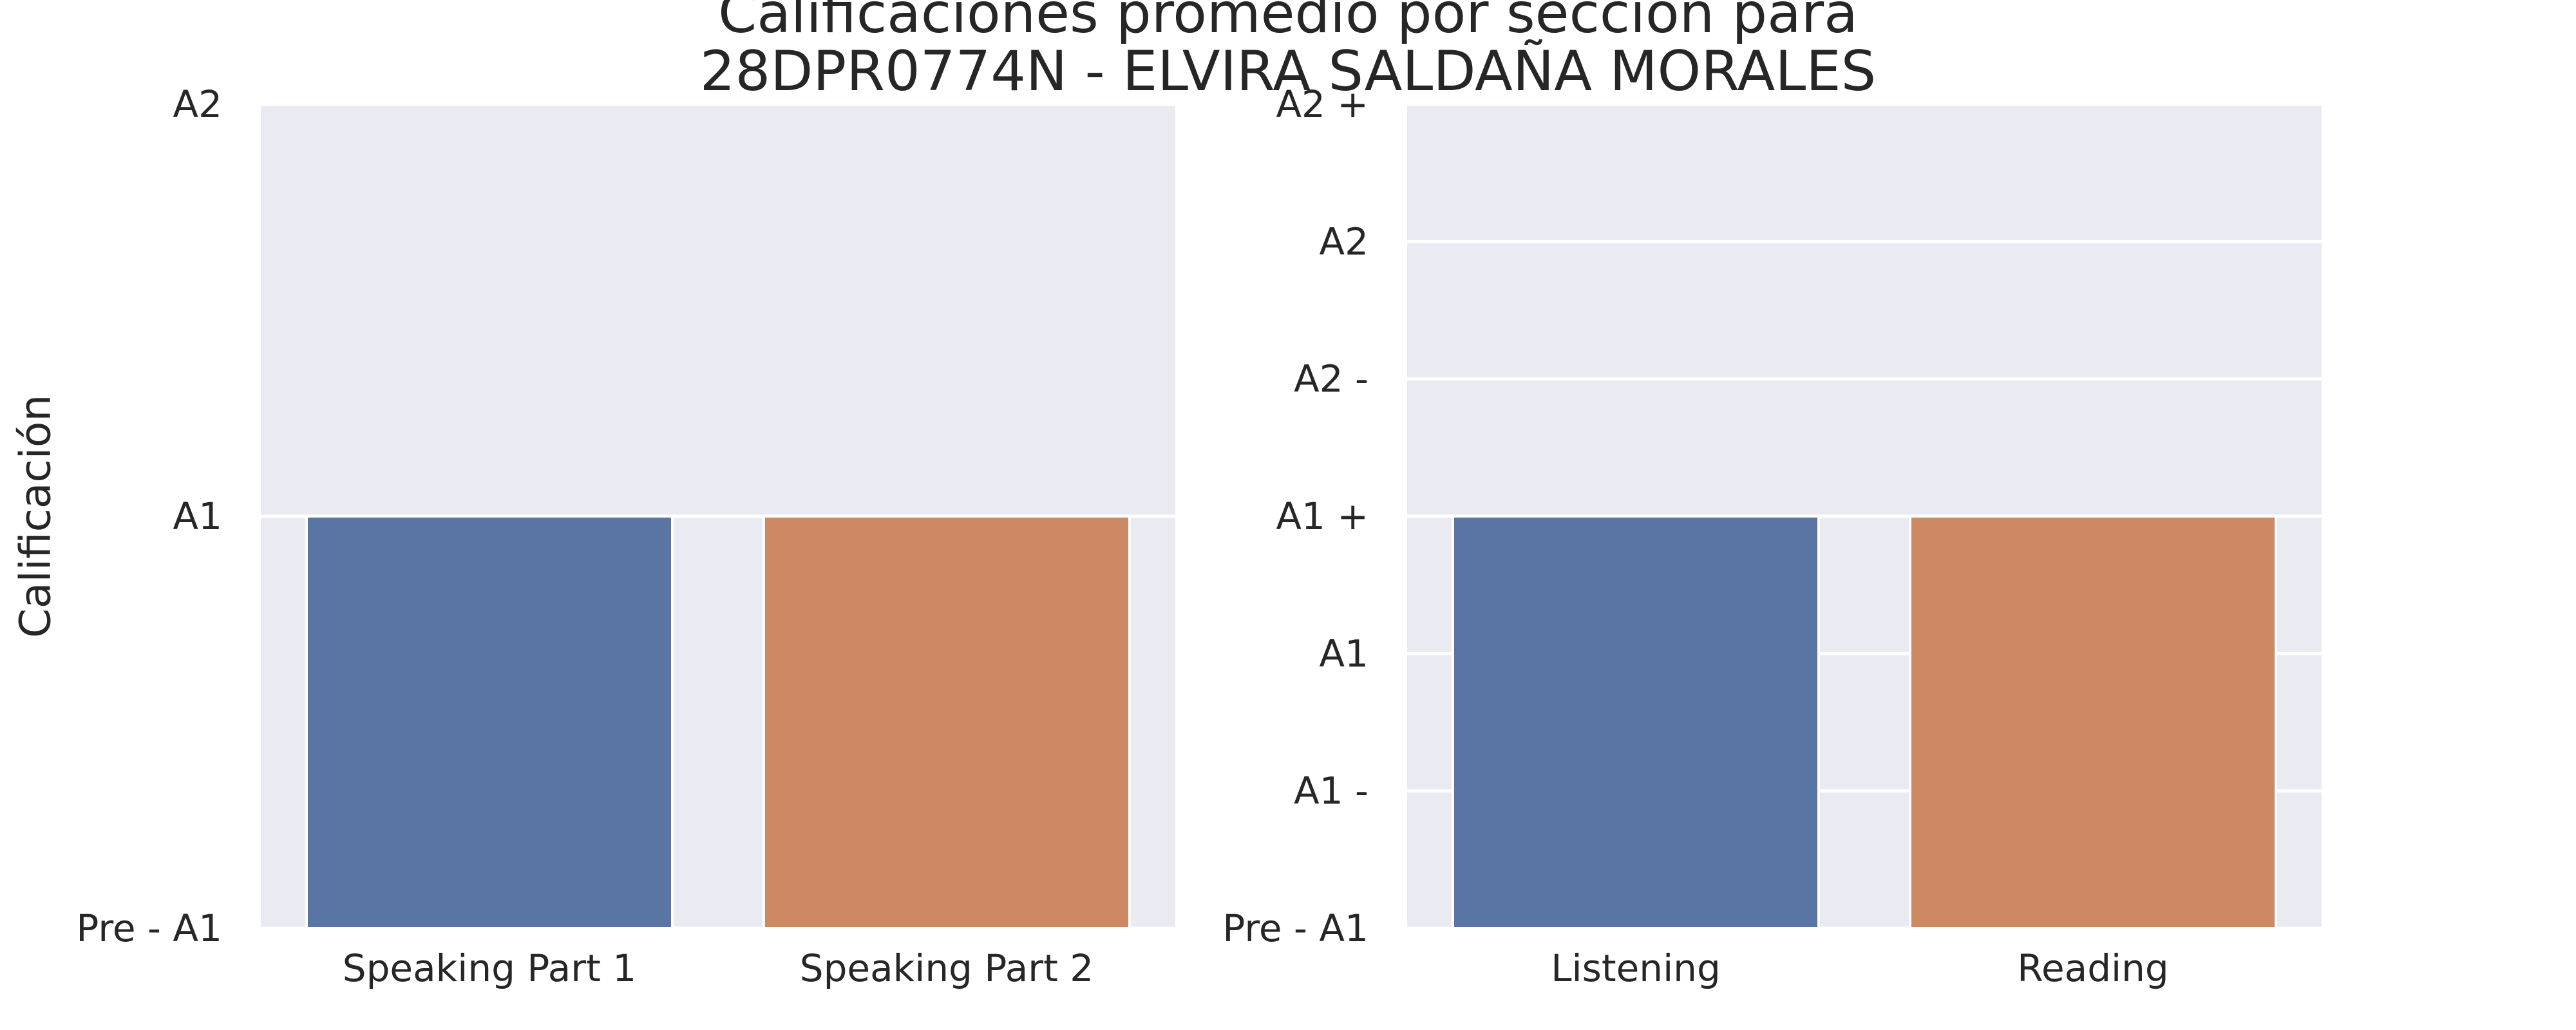 This screenshot has height=1030, width=2576. What do you see at coordinates (36, 516) in the screenshot?
I see `y-axis-label: Calificación` at bounding box center [36, 516].